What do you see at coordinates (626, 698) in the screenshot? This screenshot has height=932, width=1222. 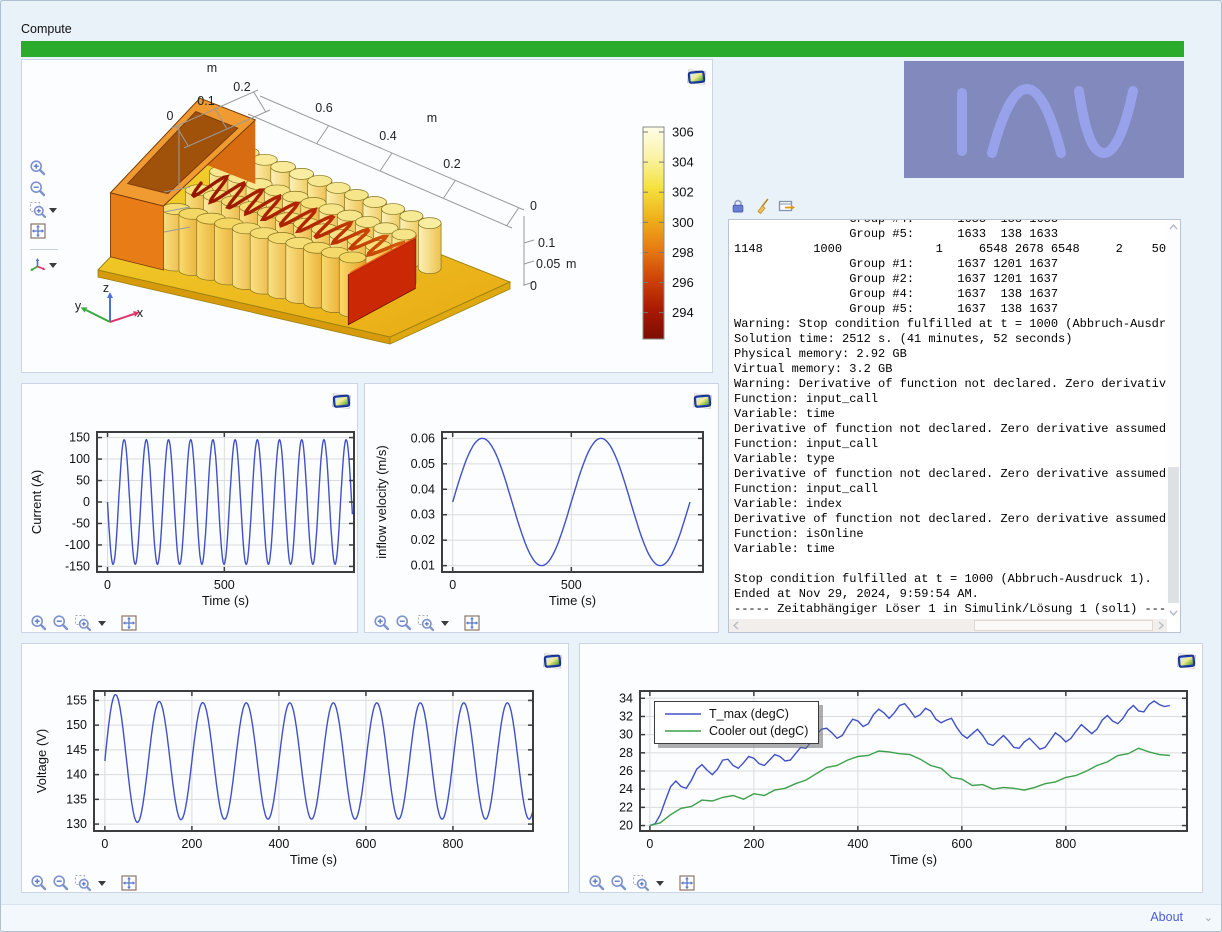 I see `svg-text: 34` at bounding box center [626, 698].